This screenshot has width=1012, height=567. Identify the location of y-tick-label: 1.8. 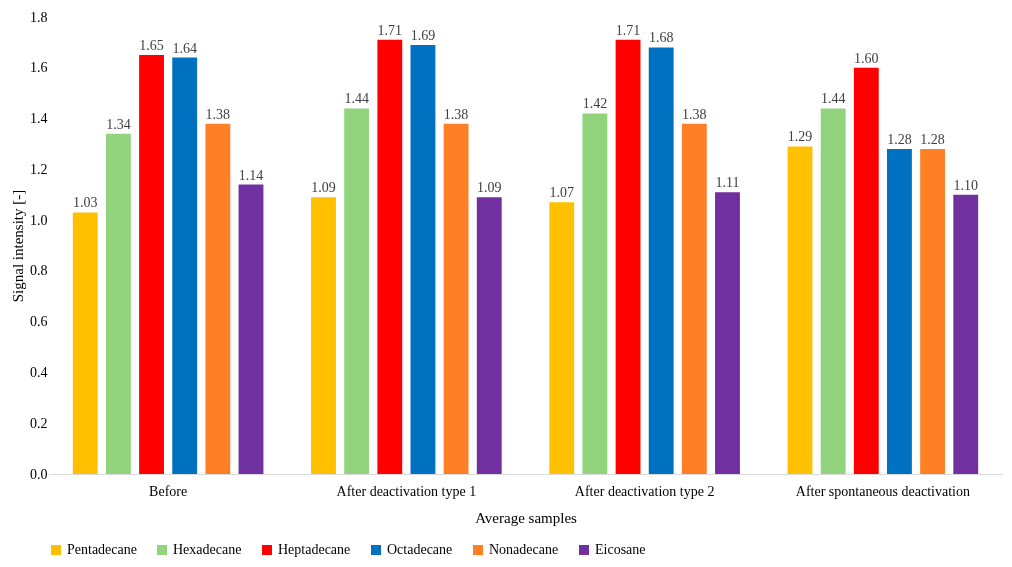
(39, 17).